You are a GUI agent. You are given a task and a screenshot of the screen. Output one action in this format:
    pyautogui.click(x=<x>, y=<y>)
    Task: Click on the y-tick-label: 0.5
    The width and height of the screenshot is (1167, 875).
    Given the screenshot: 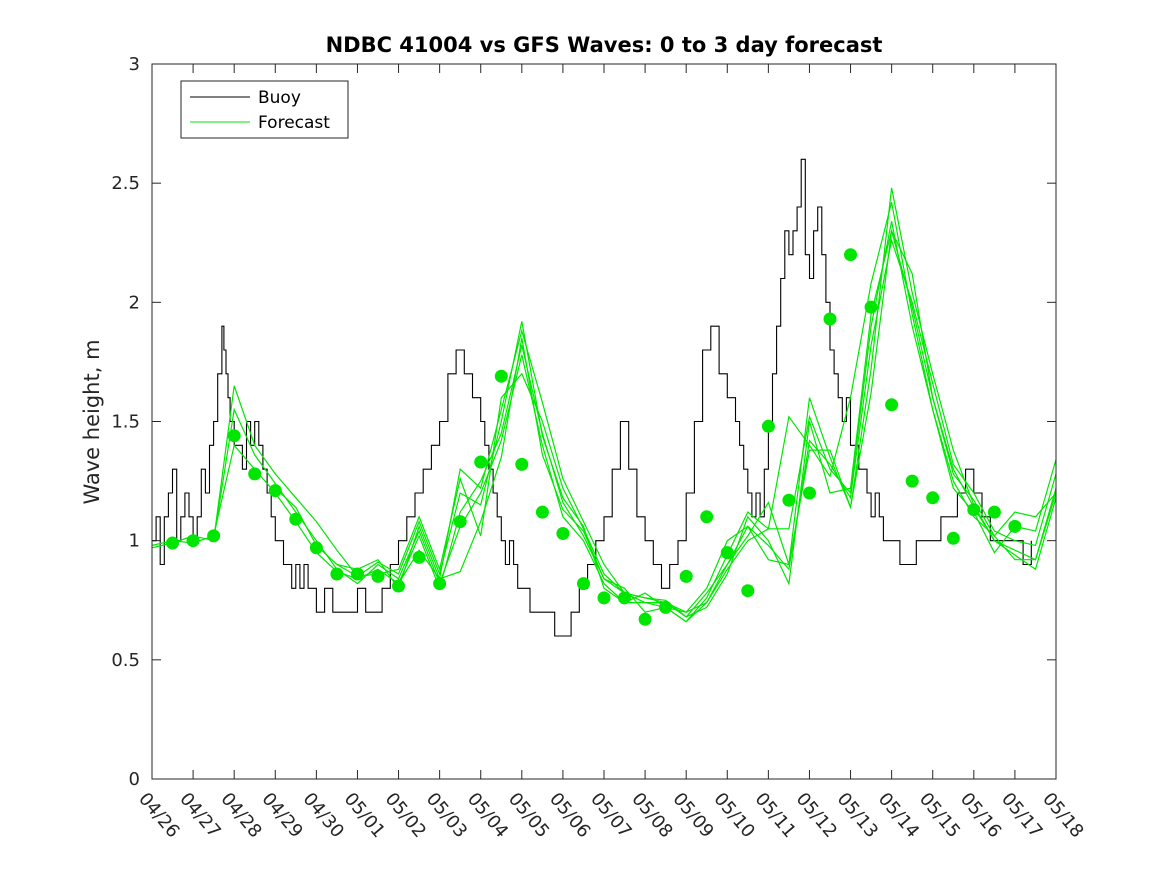 What is the action you would take?
    pyautogui.click(x=125, y=660)
    